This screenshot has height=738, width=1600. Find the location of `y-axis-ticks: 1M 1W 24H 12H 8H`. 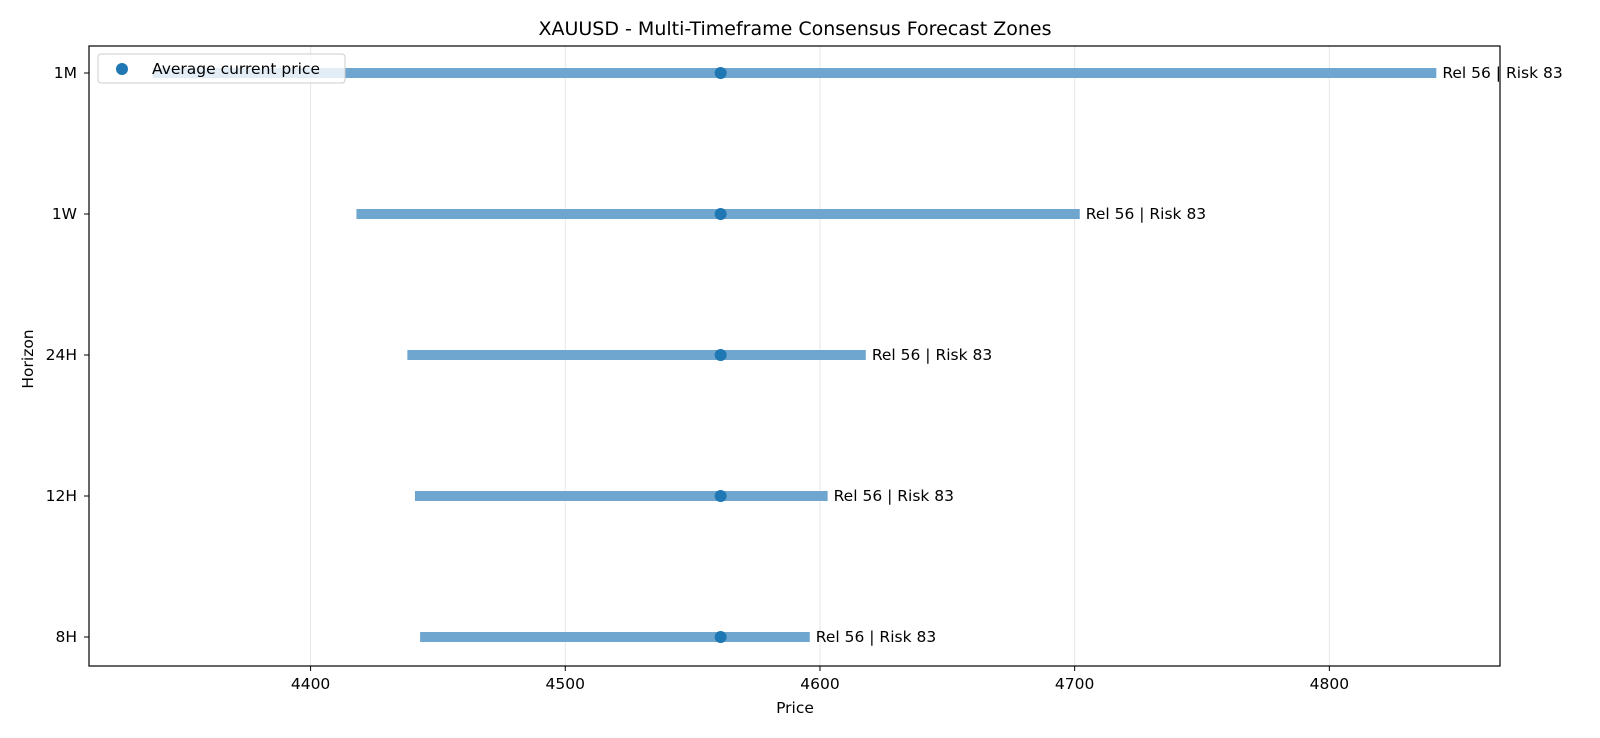

y-axis-ticks: 1M 1W 24H 12H 8H is located at coordinates (67, 355).